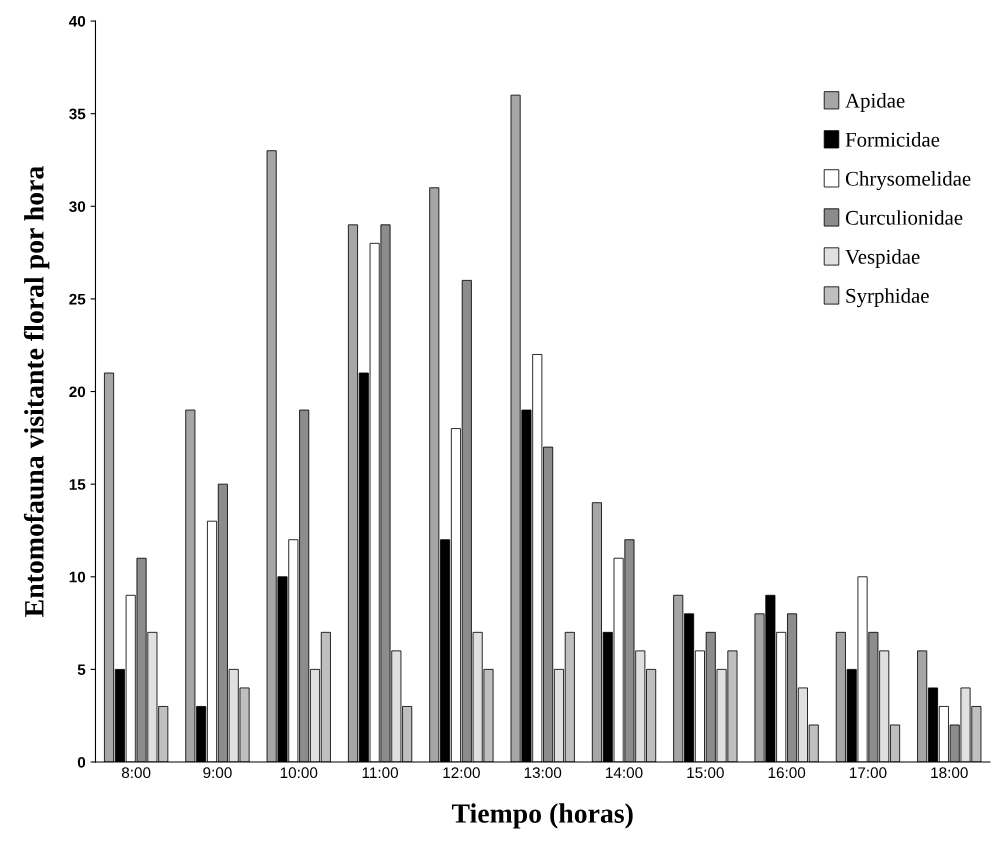  I want to click on y-tick-label: 35, so click(77, 114).